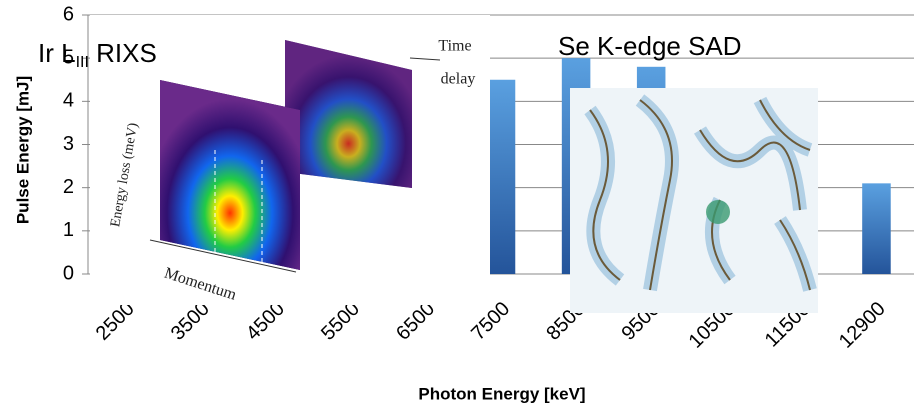 The height and width of the screenshot is (413, 916). What do you see at coordinates (68, 187) in the screenshot?
I see `y-tick-label: 2` at bounding box center [68, 187].